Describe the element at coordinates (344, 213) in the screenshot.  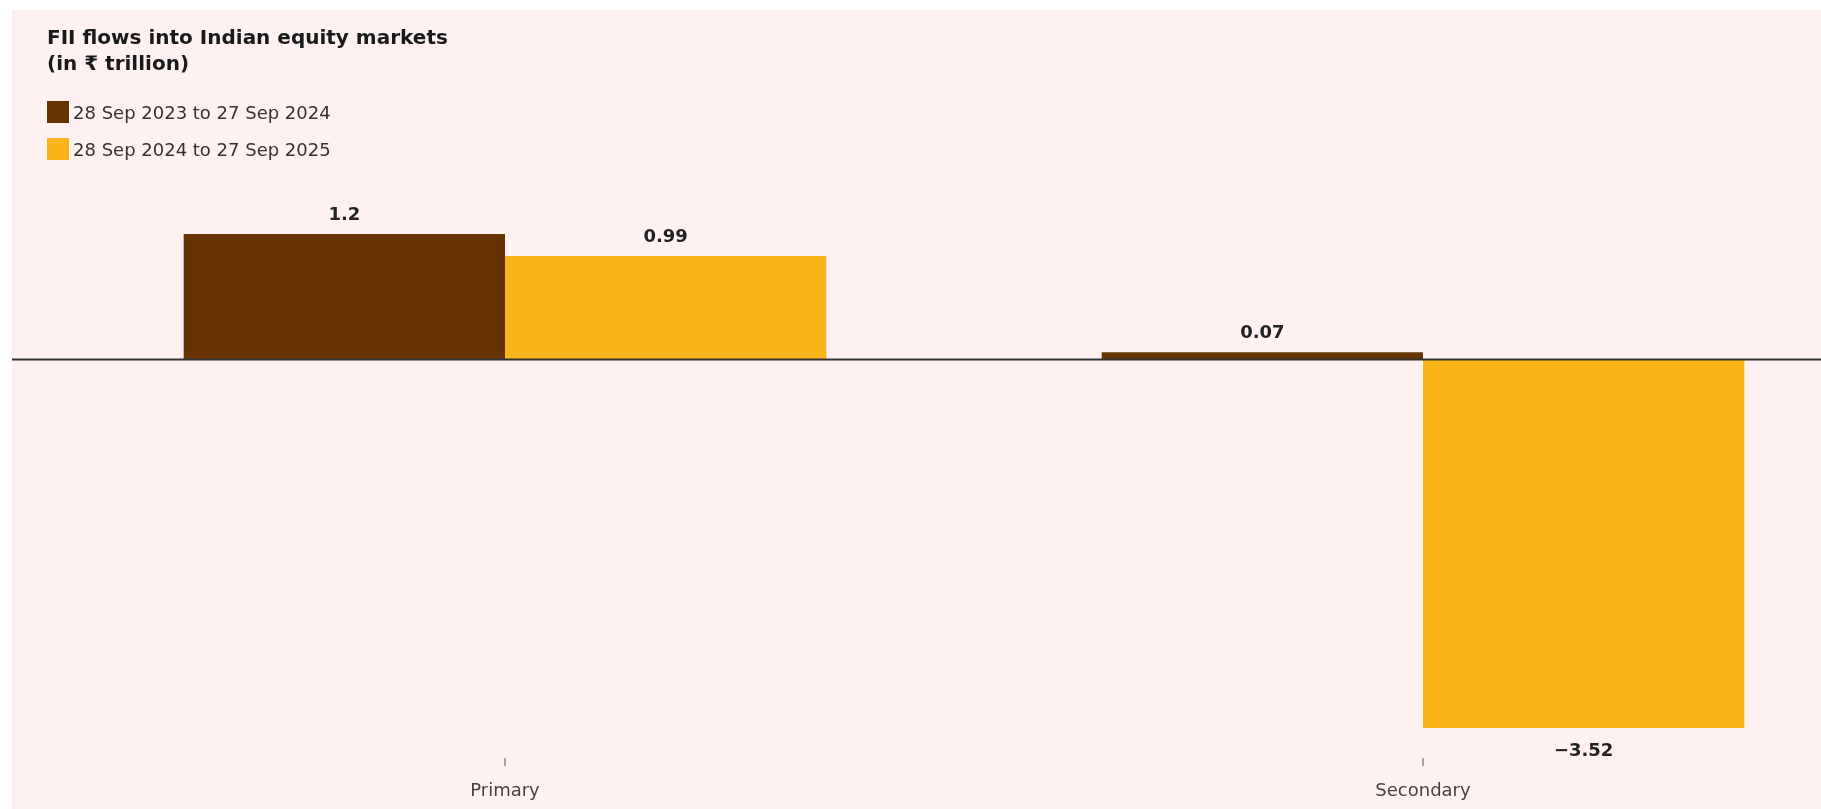
I see `data-label: 1.2` at that location.